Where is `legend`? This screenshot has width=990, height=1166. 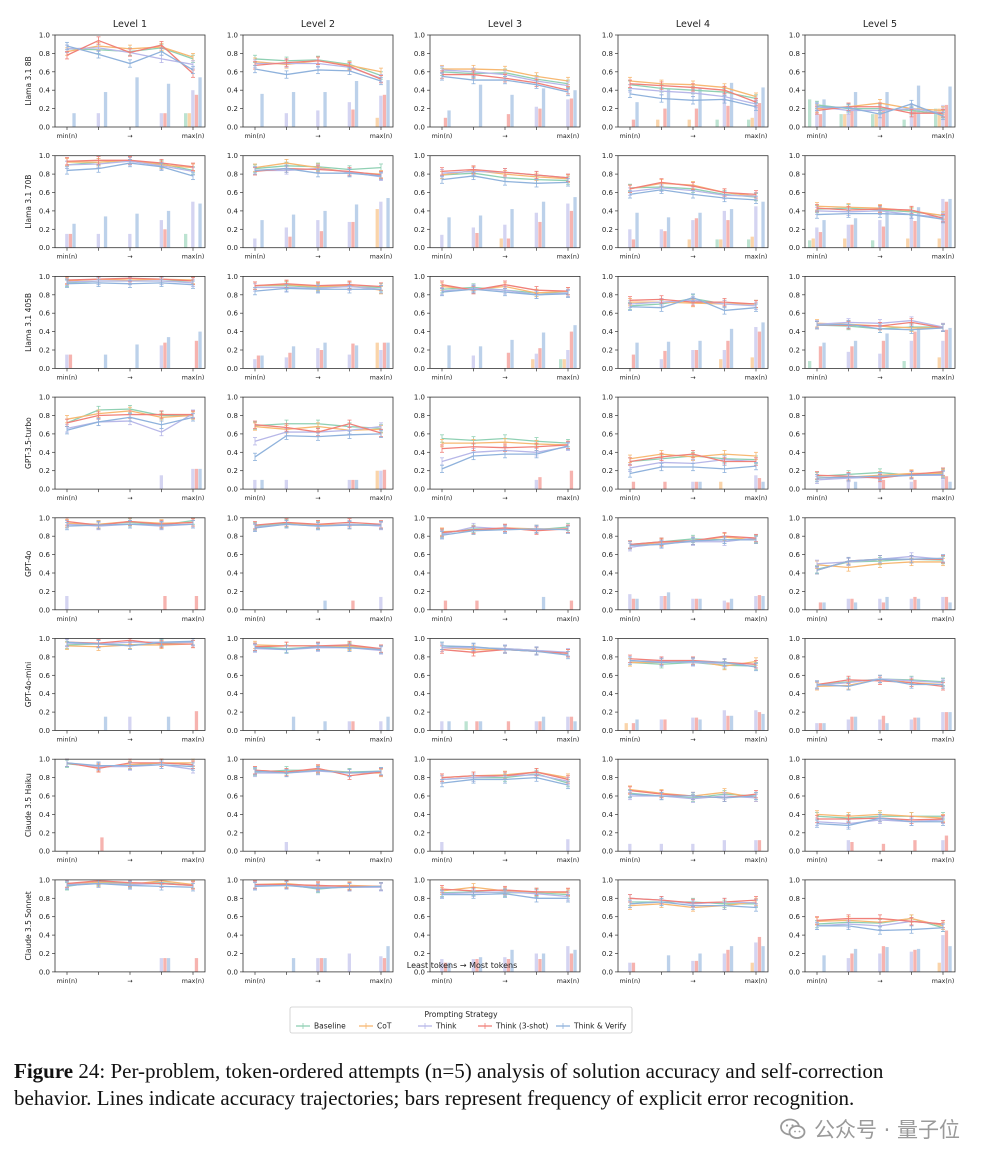
legend is located at coordinates (461, 1020).